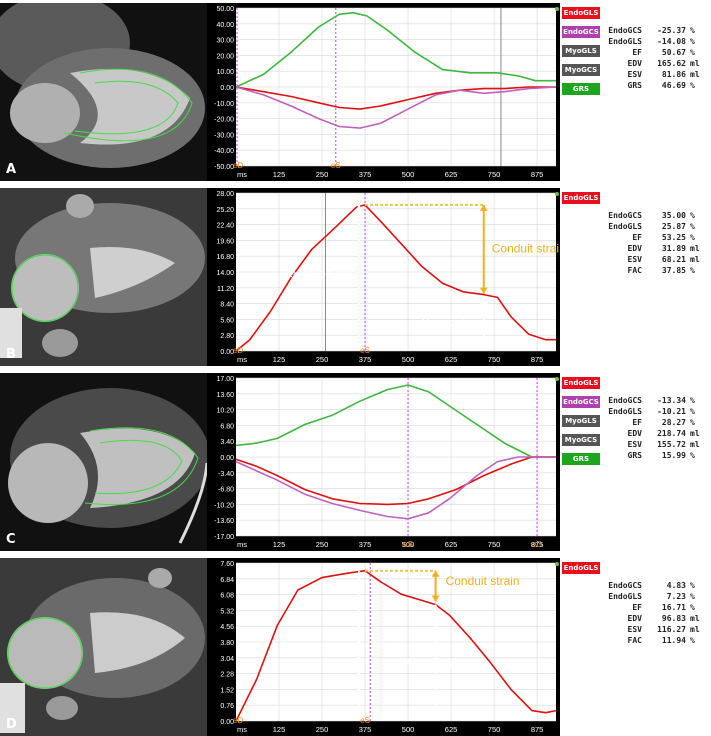  I want to click on stat-row: EDV 31.89 ml, so click(654, 248).